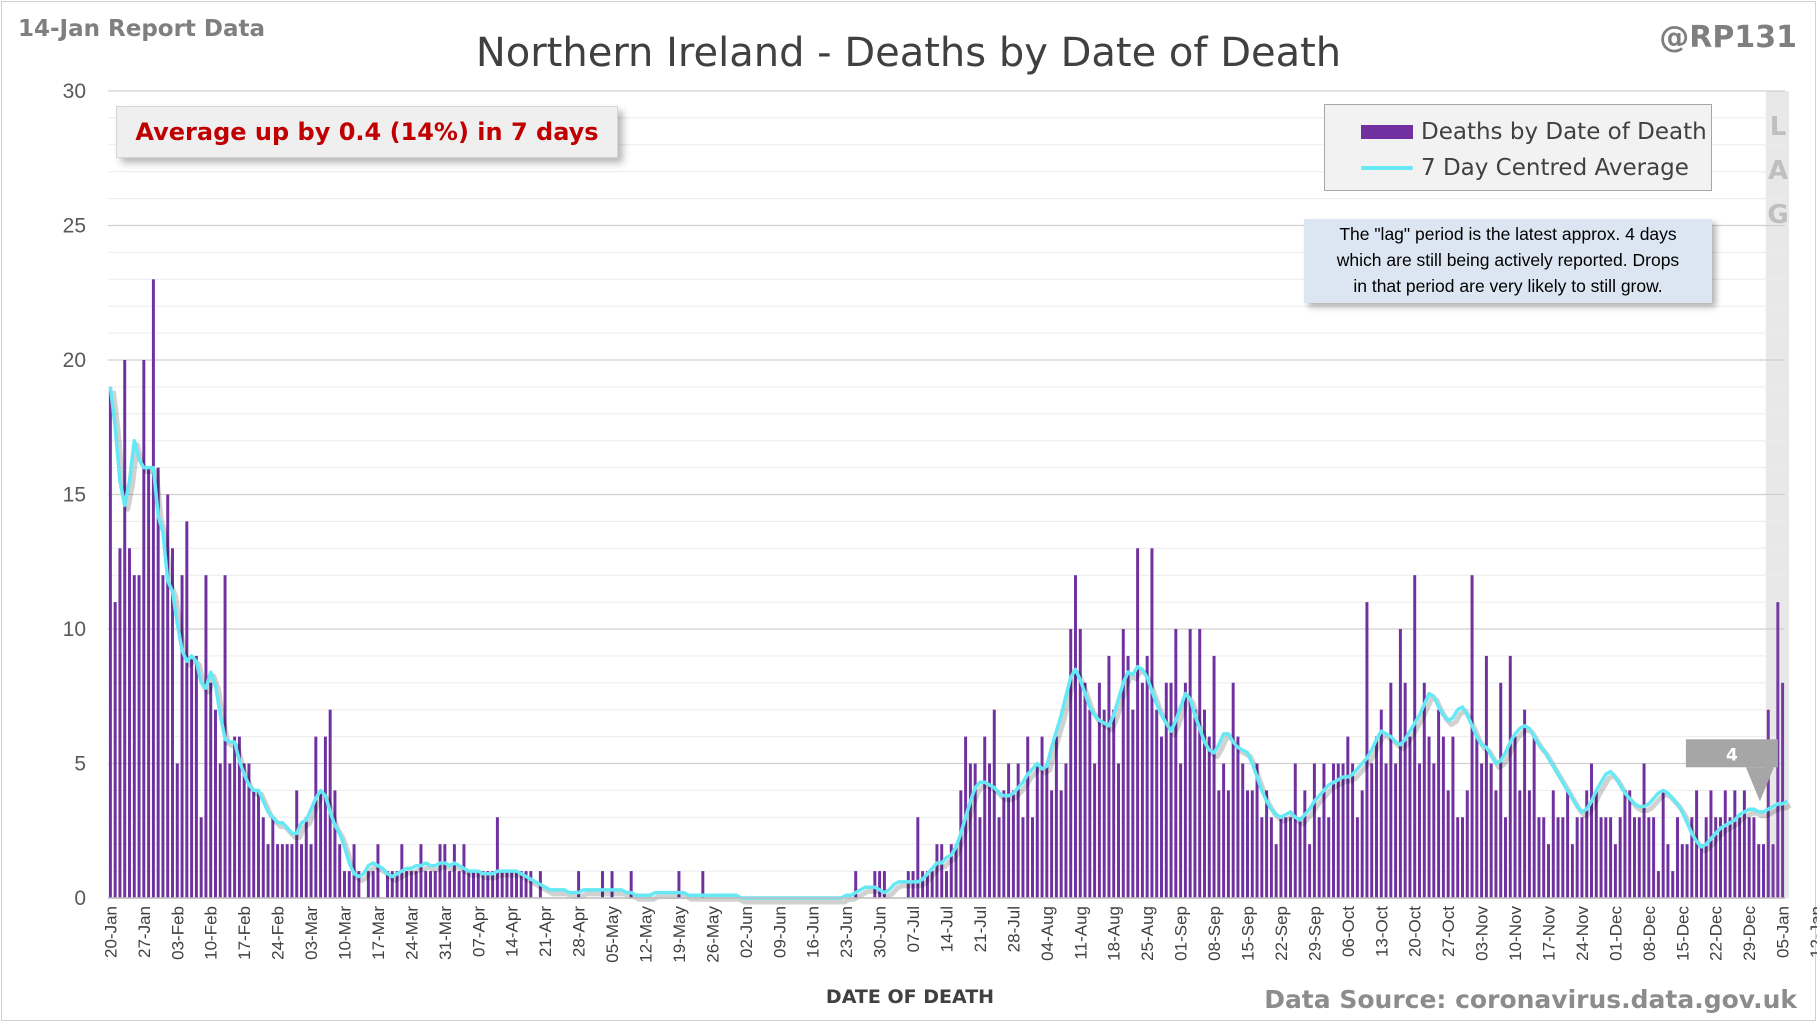 Image resolution: width=1817 pixels, height=1022 pixels. Describe the element at coordinates (913, 929) in the screenshot. I see `x-tick-label: 07-Jul` at that location.